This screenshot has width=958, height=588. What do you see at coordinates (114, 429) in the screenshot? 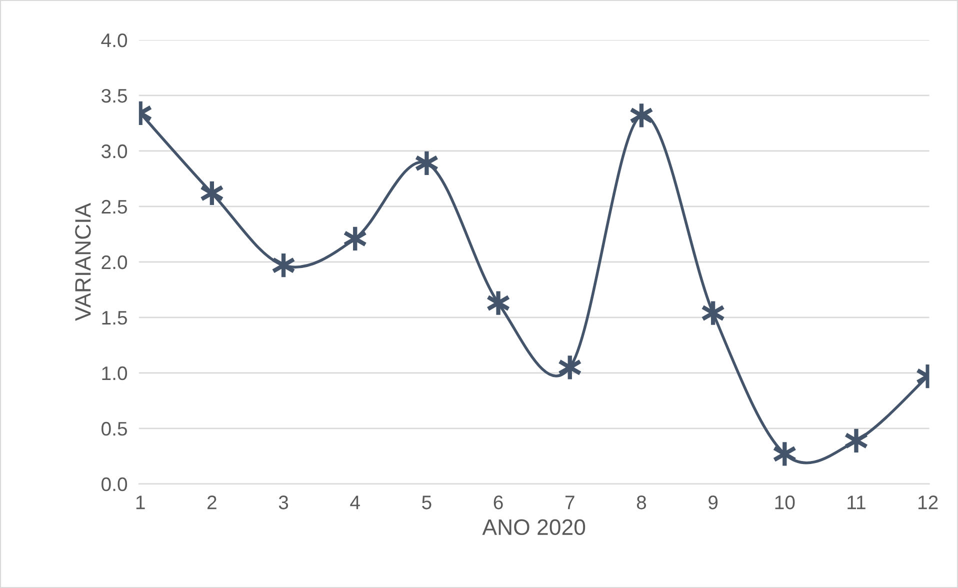
I see `y-tick-label: 0.5` at bounding box center [114, 429].